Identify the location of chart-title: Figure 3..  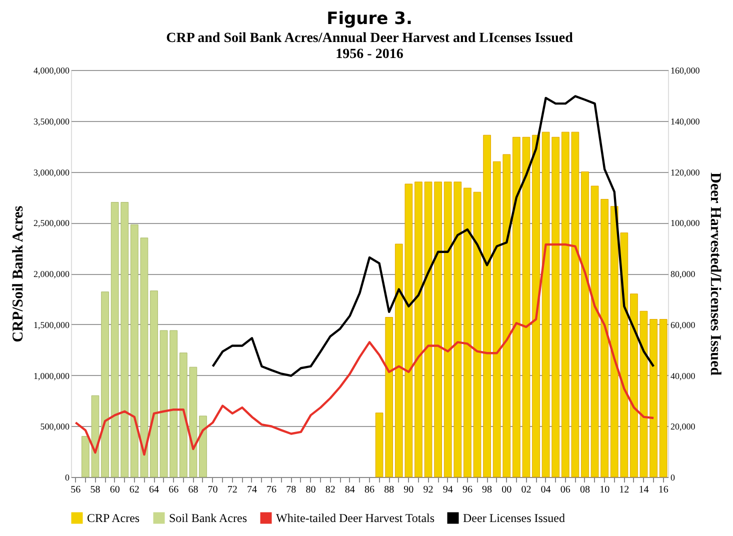
(369, 19).